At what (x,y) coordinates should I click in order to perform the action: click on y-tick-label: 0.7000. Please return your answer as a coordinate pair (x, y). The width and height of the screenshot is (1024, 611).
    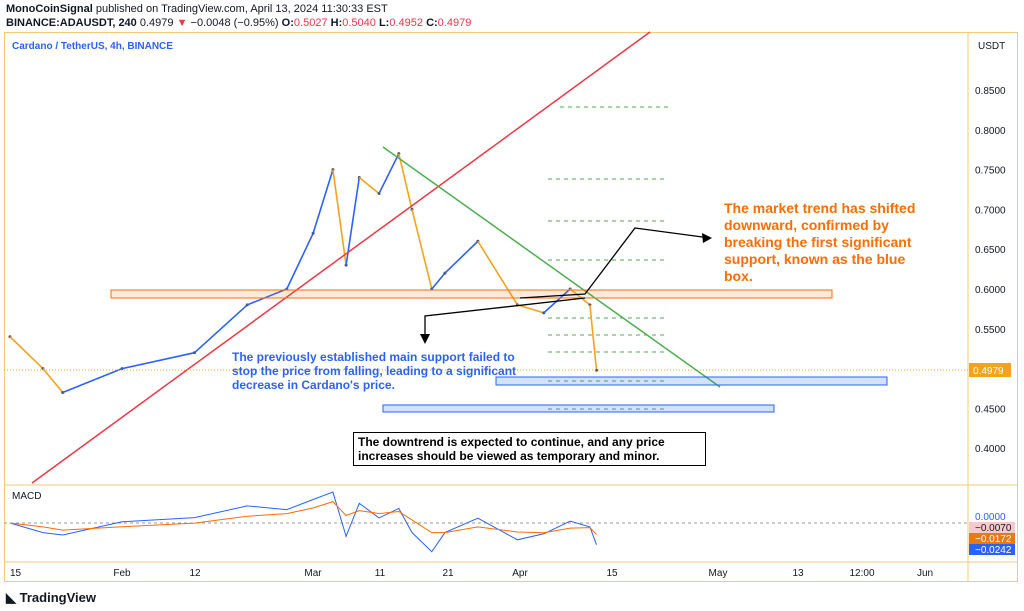
    Looking at the image, I should click on (990, 210).